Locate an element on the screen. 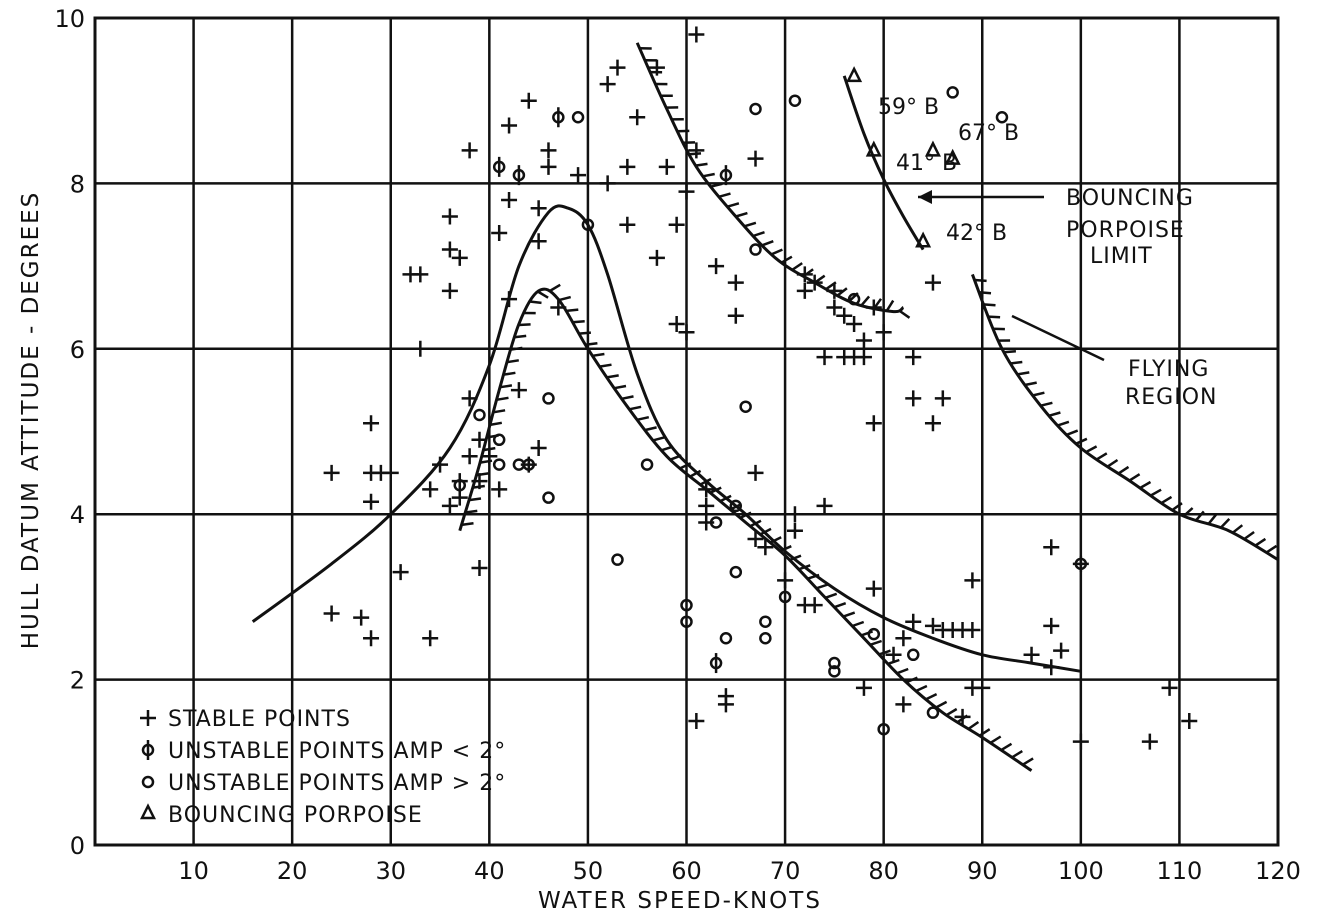 This screenshot has width=1327, height=920. legend-item-stable: STABLE POINTS is located at coordinates (245, 719).